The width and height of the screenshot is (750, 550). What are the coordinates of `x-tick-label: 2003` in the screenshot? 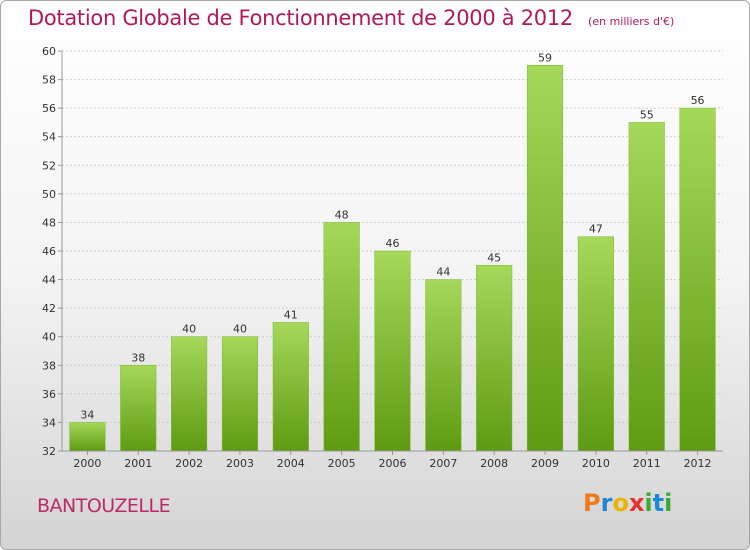 It's located at (240, 463).